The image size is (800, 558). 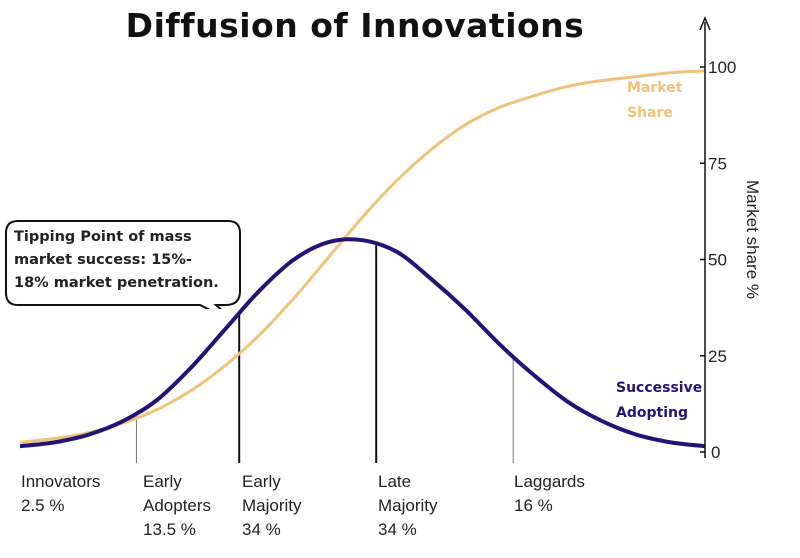 I want to click on category-laggards: Laggards 16 %, so click(x=549, y=494).